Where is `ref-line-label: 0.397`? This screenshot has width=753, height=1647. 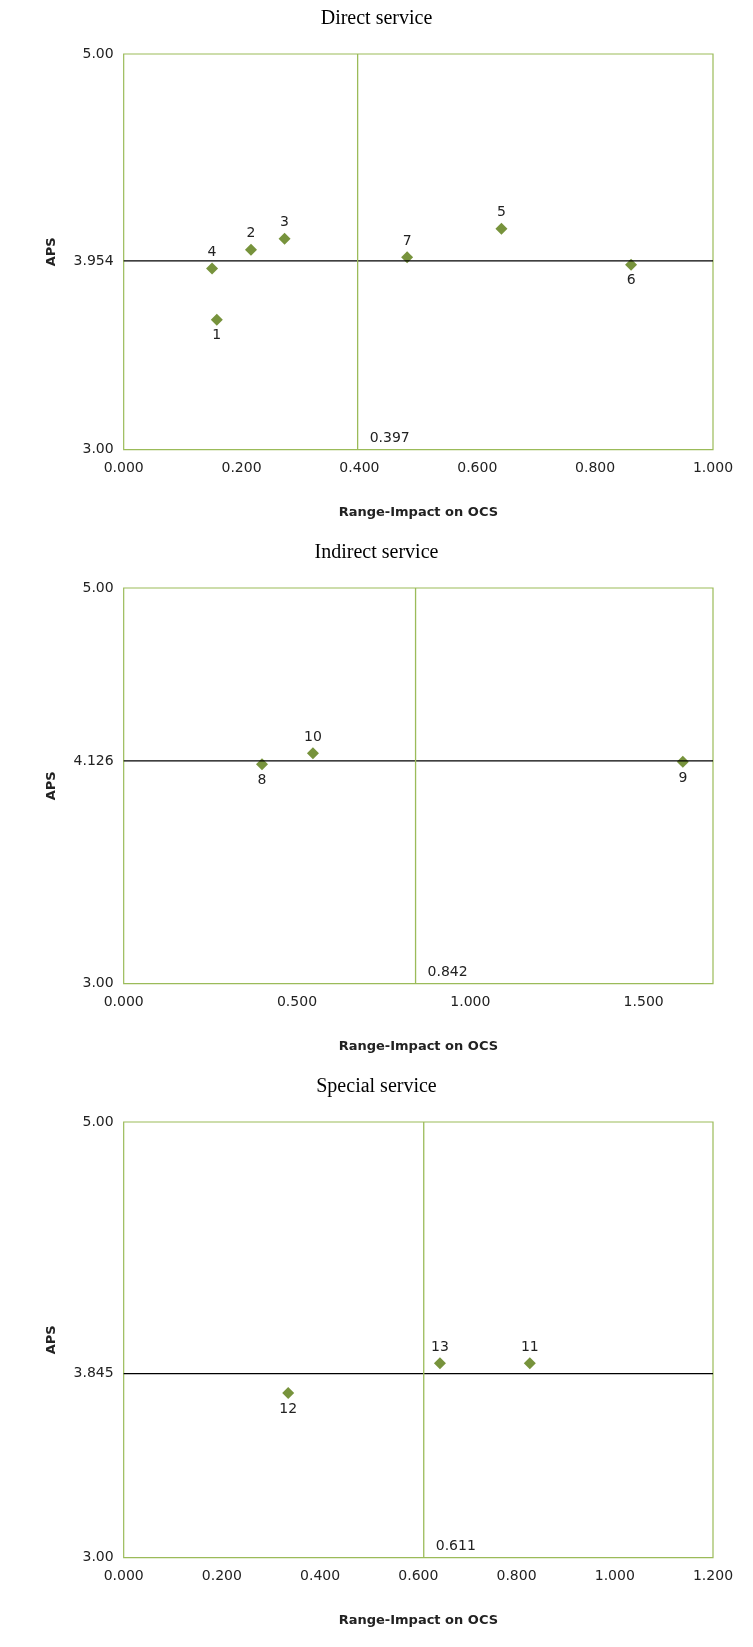
ref-line-label: 0.397 is located at coordinates (389, 437).